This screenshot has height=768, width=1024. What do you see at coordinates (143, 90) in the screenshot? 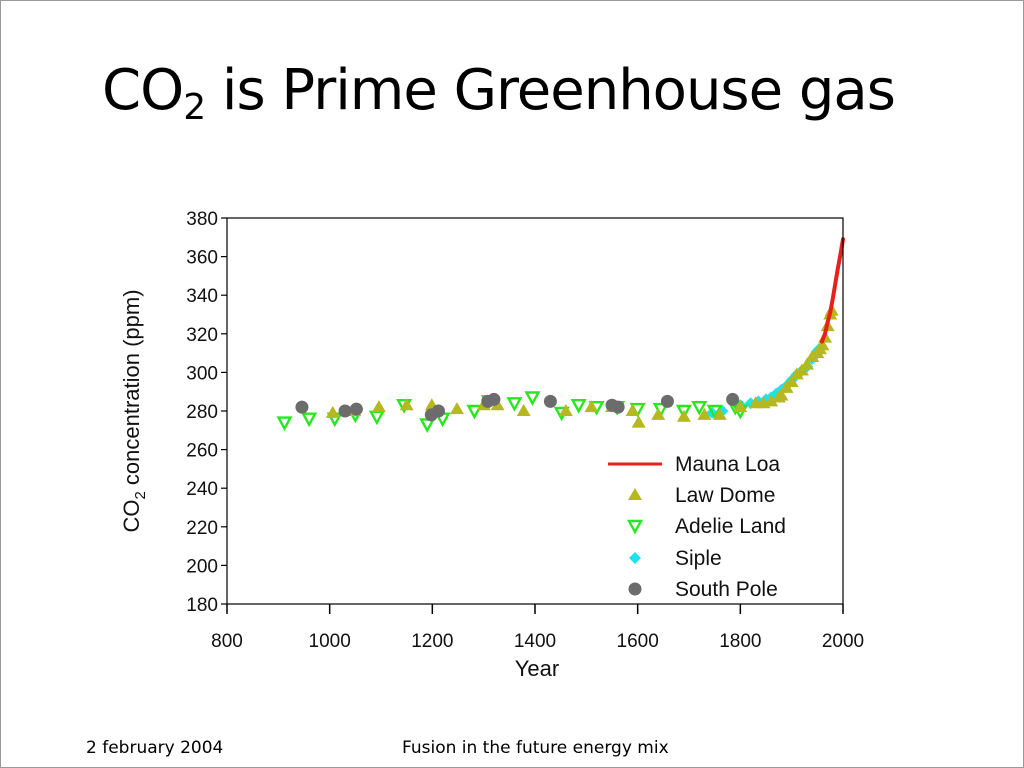
I see `title-main: CO` at bounding box center [143, 90].